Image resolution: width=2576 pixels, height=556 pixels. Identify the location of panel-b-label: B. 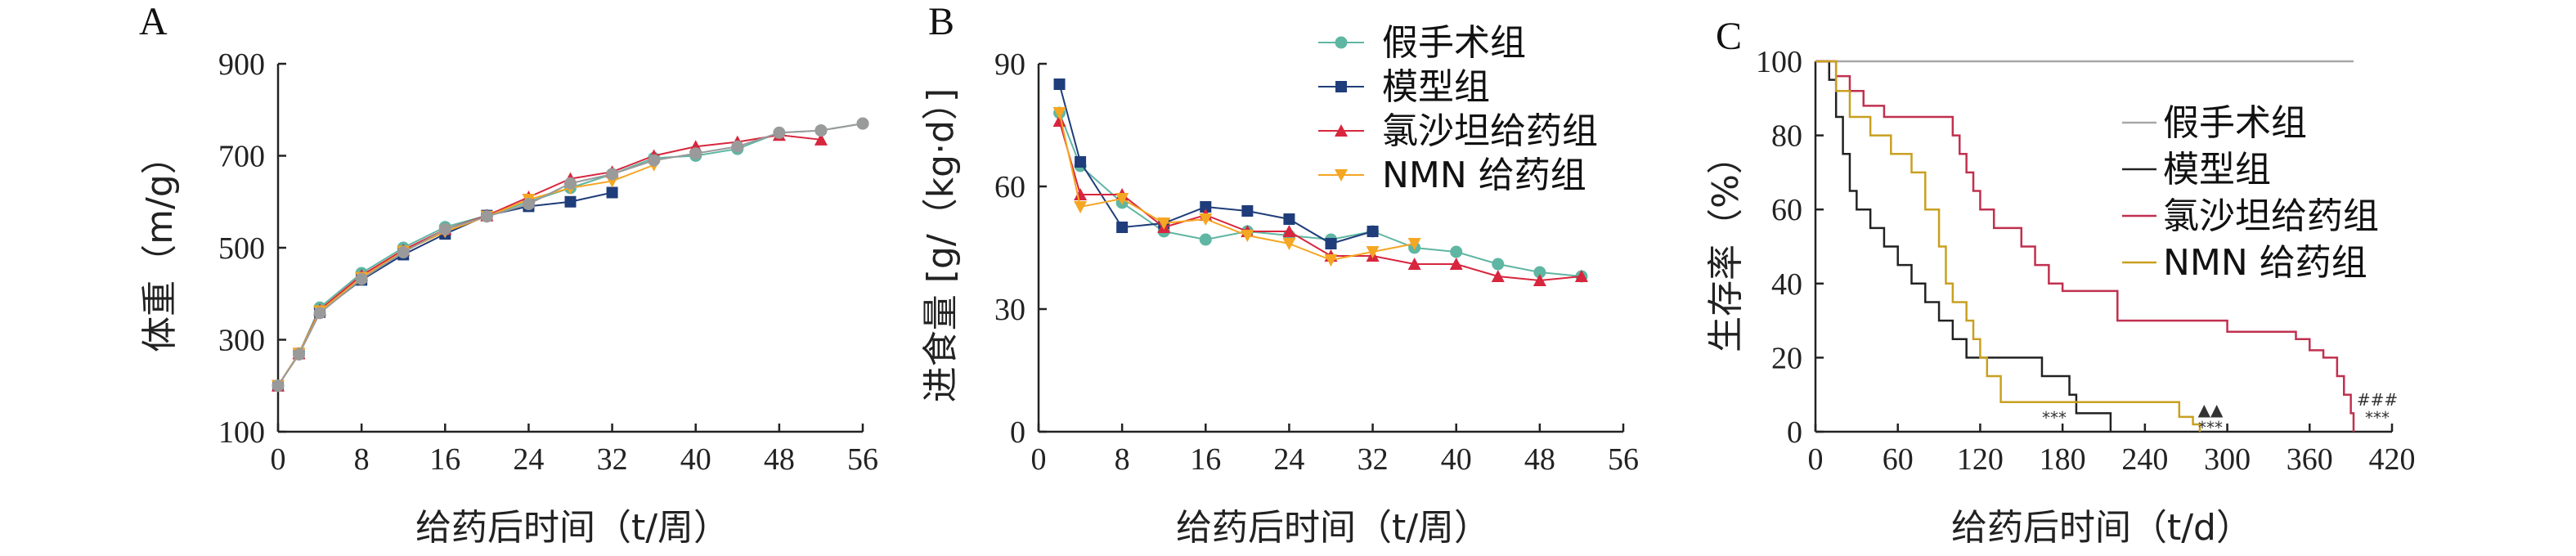
(941, 21).